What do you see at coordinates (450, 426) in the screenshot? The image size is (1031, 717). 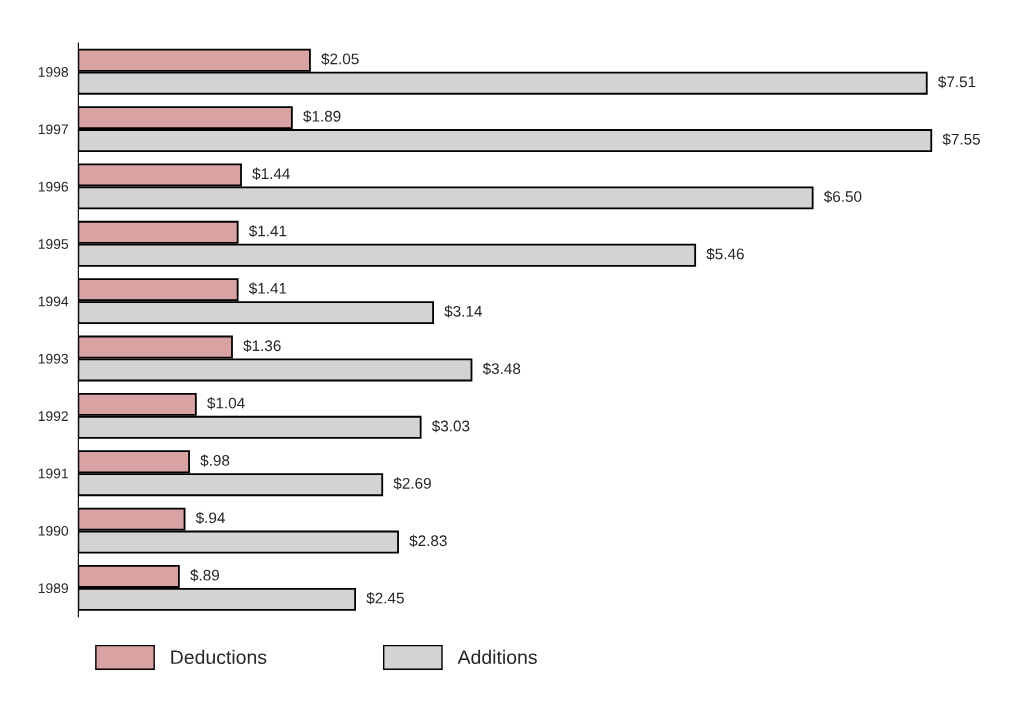 I see `data-label: $3.03` at bounding box center [450, 426].